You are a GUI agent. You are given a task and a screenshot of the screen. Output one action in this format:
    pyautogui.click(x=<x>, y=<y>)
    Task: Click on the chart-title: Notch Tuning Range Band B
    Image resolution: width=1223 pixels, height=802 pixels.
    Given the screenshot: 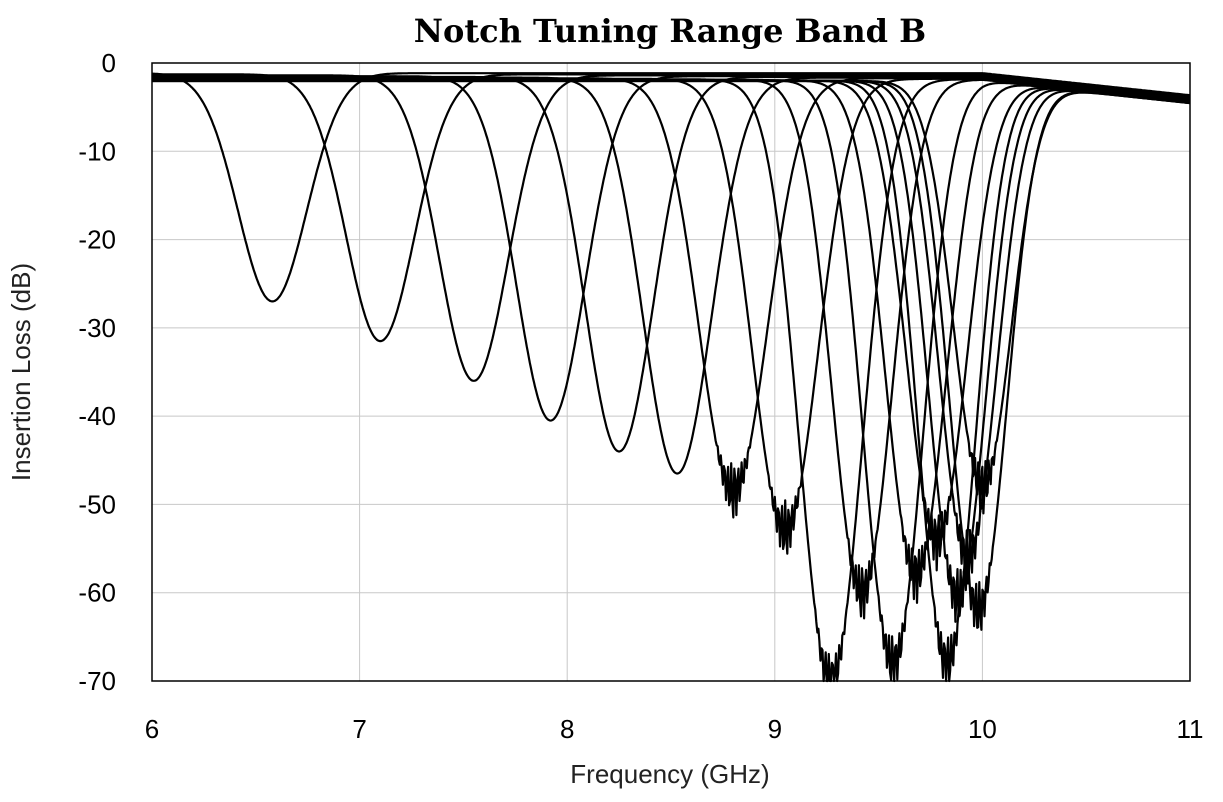 What is the action you would take?
    pyautogui.click(x=670, y=31)
    